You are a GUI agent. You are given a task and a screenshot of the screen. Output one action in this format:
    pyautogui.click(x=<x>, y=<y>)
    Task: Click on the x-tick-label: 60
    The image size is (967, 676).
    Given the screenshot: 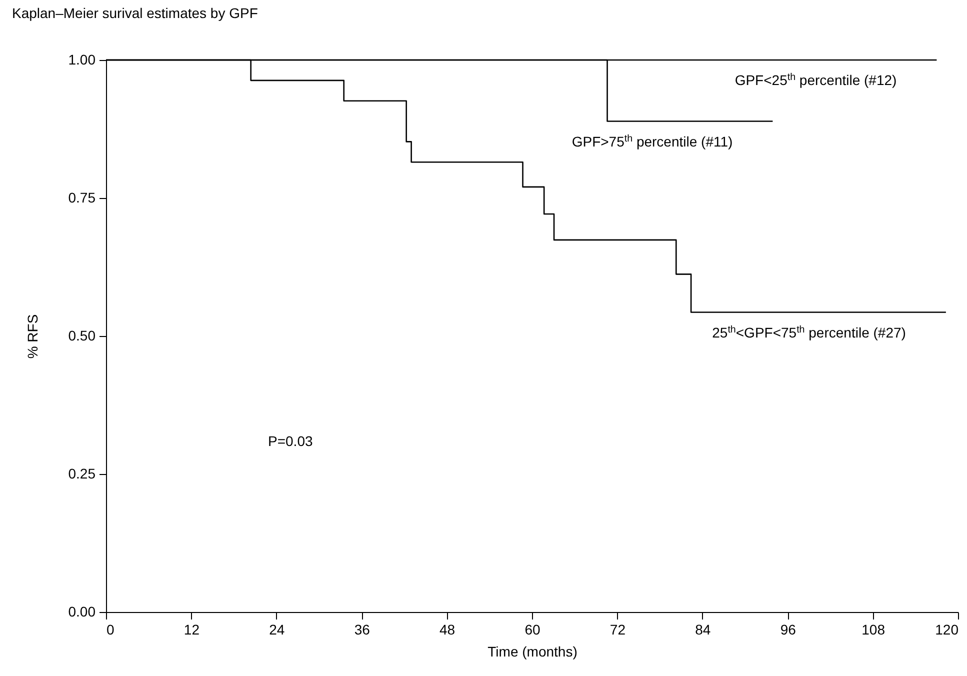 What is the action you would take?
    pyautogui.click(x=532, y=630)
    